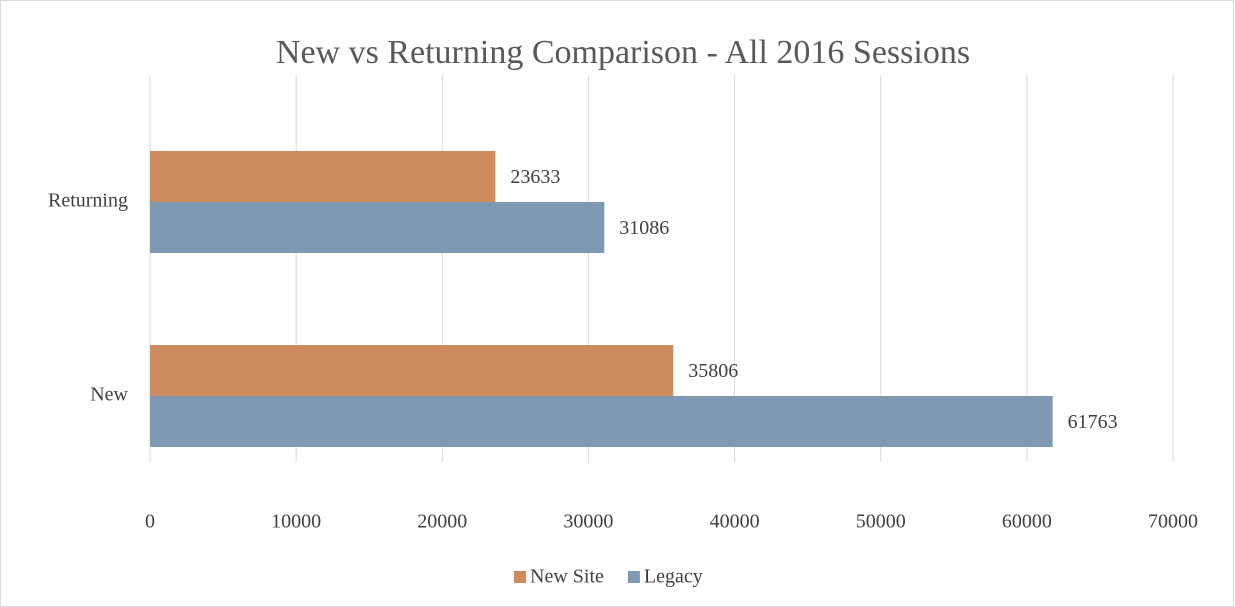 This screenshot has height=607, width=1235. What do you see at coordinates (296, 522) in the screenshot?
I see `x-tick-label: 10000` at bounding box center [296, 522].